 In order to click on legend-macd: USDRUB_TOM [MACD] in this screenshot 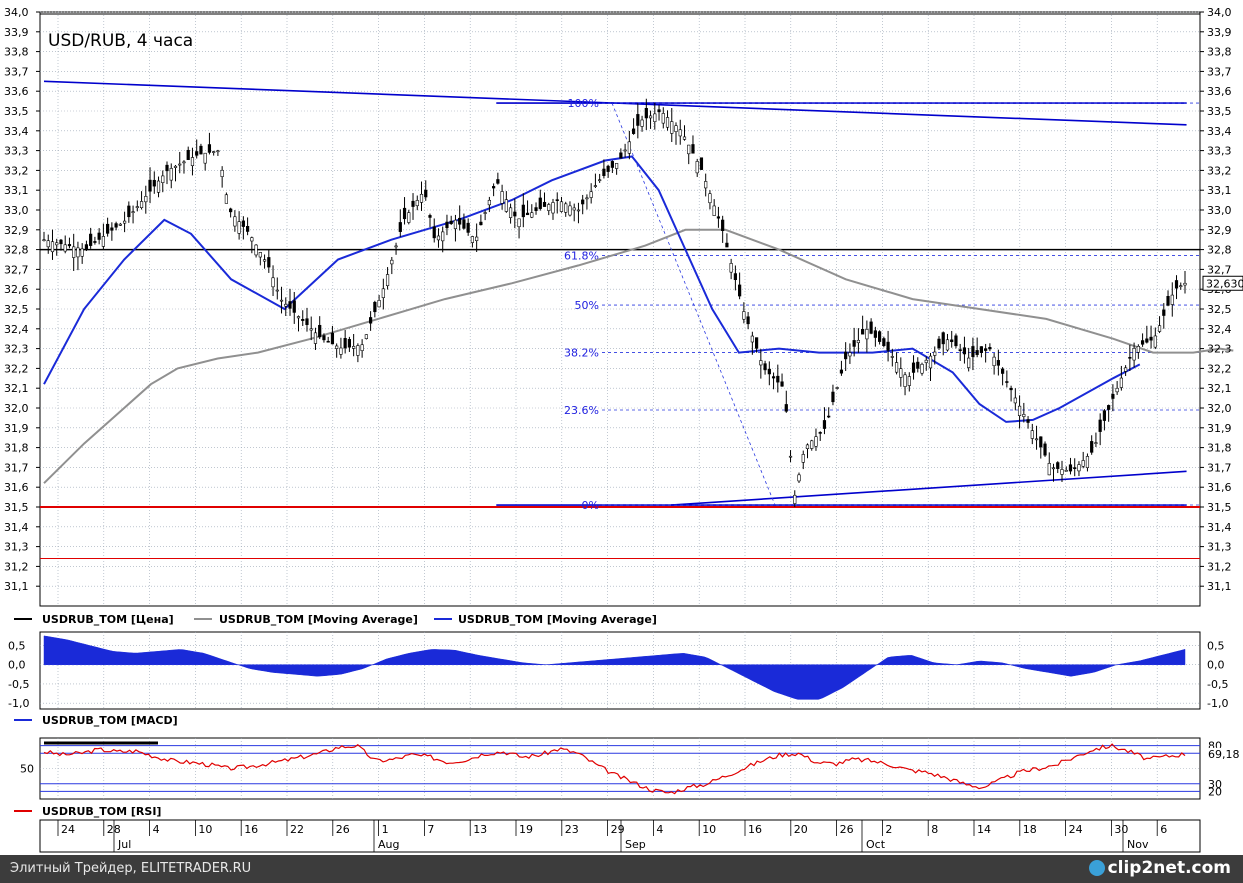, I will do `click(110, 720)`.